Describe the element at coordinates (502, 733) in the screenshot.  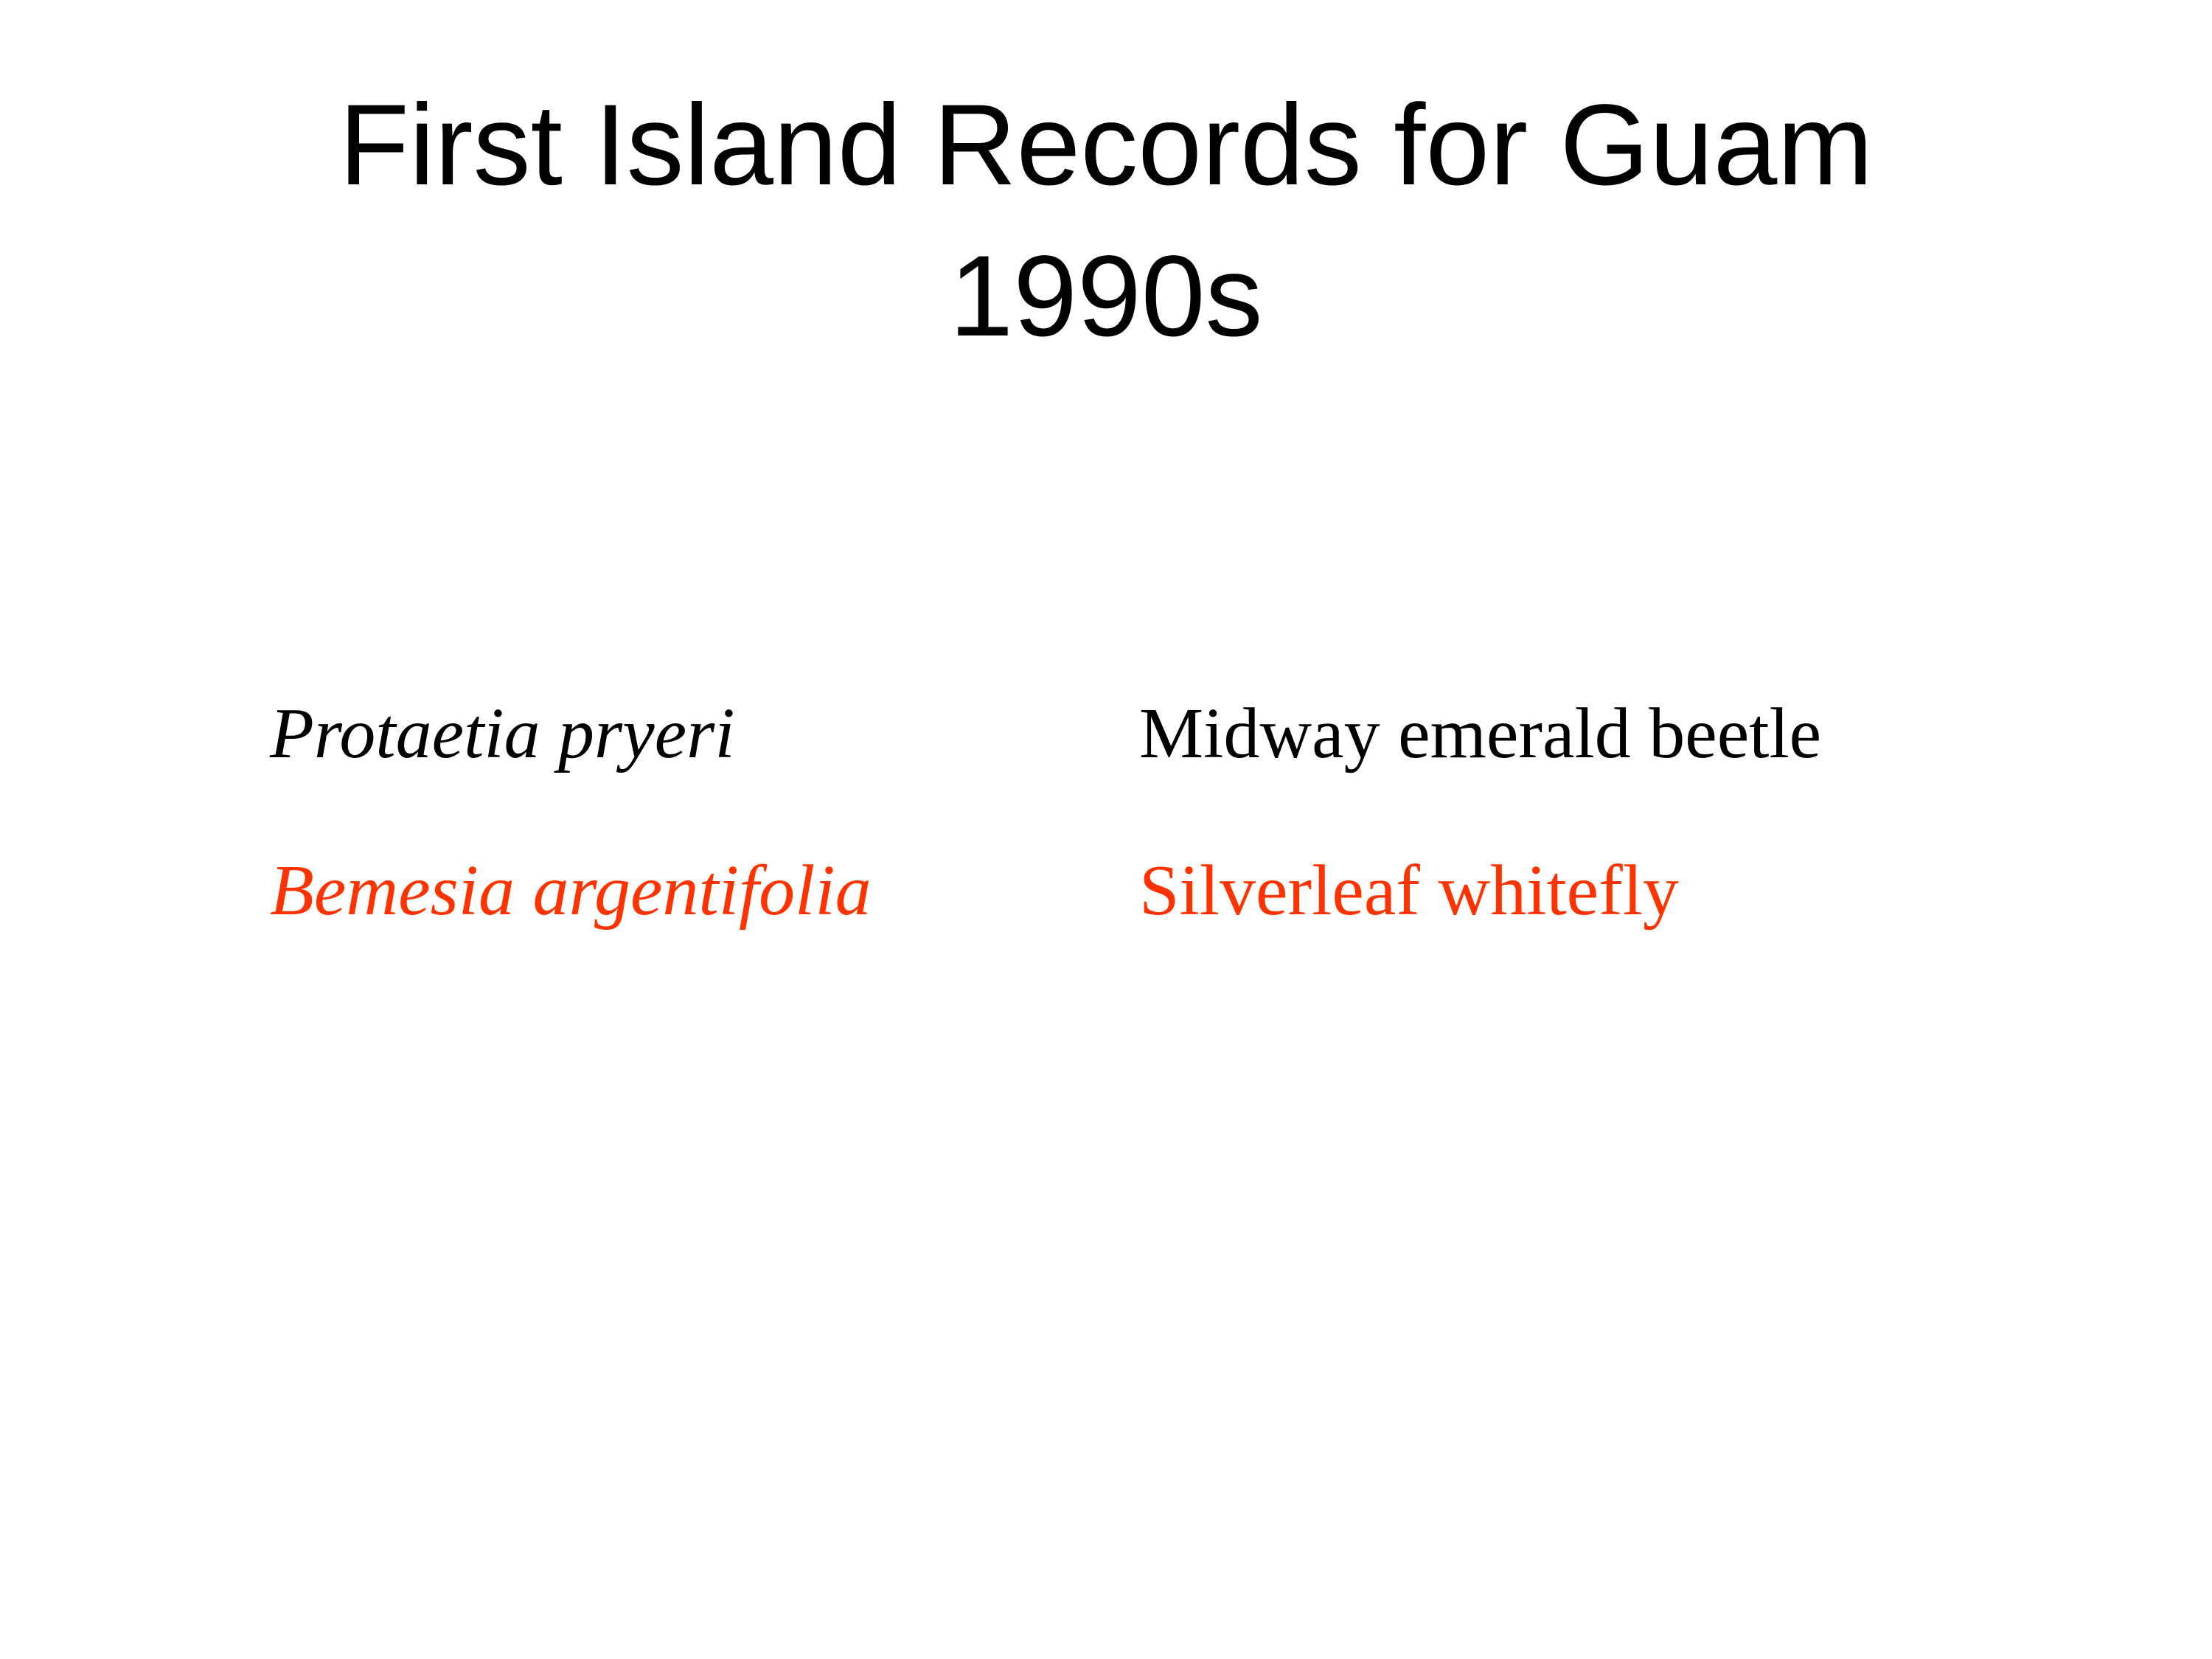
I see `scientific-name: Protaetia pryeri` at that location.